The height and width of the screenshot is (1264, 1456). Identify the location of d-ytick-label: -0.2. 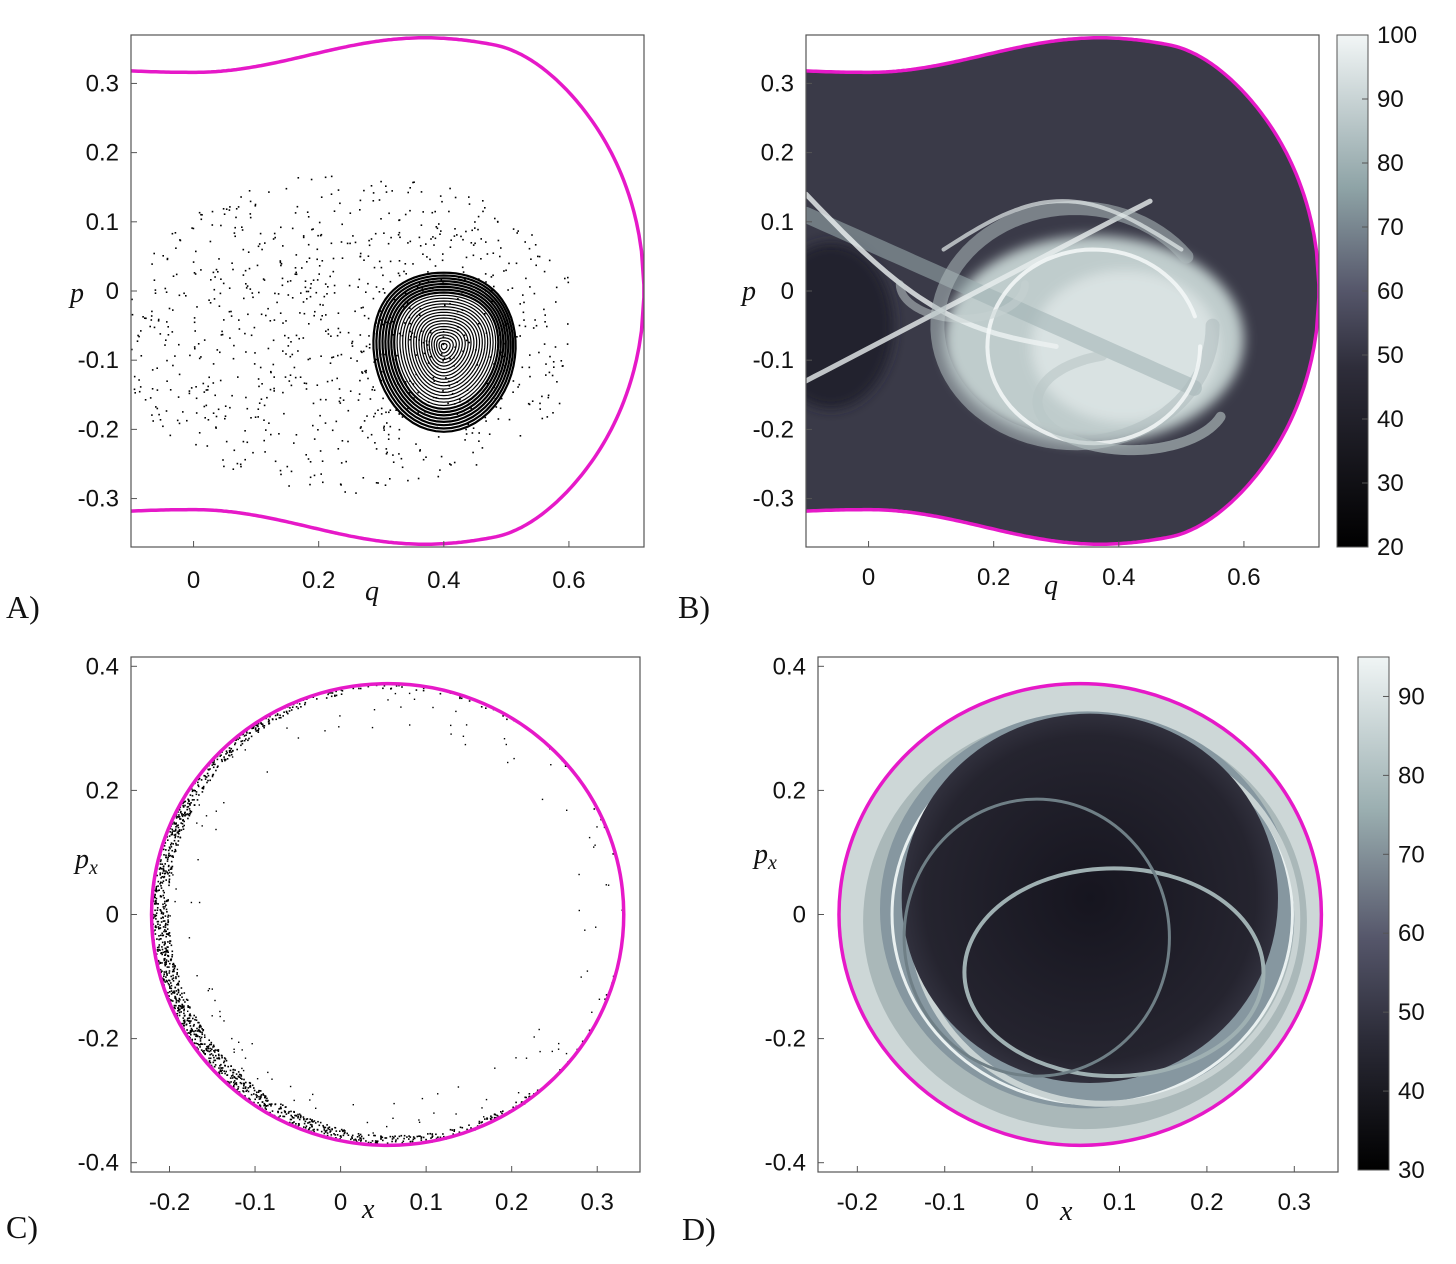
(785, 1039).